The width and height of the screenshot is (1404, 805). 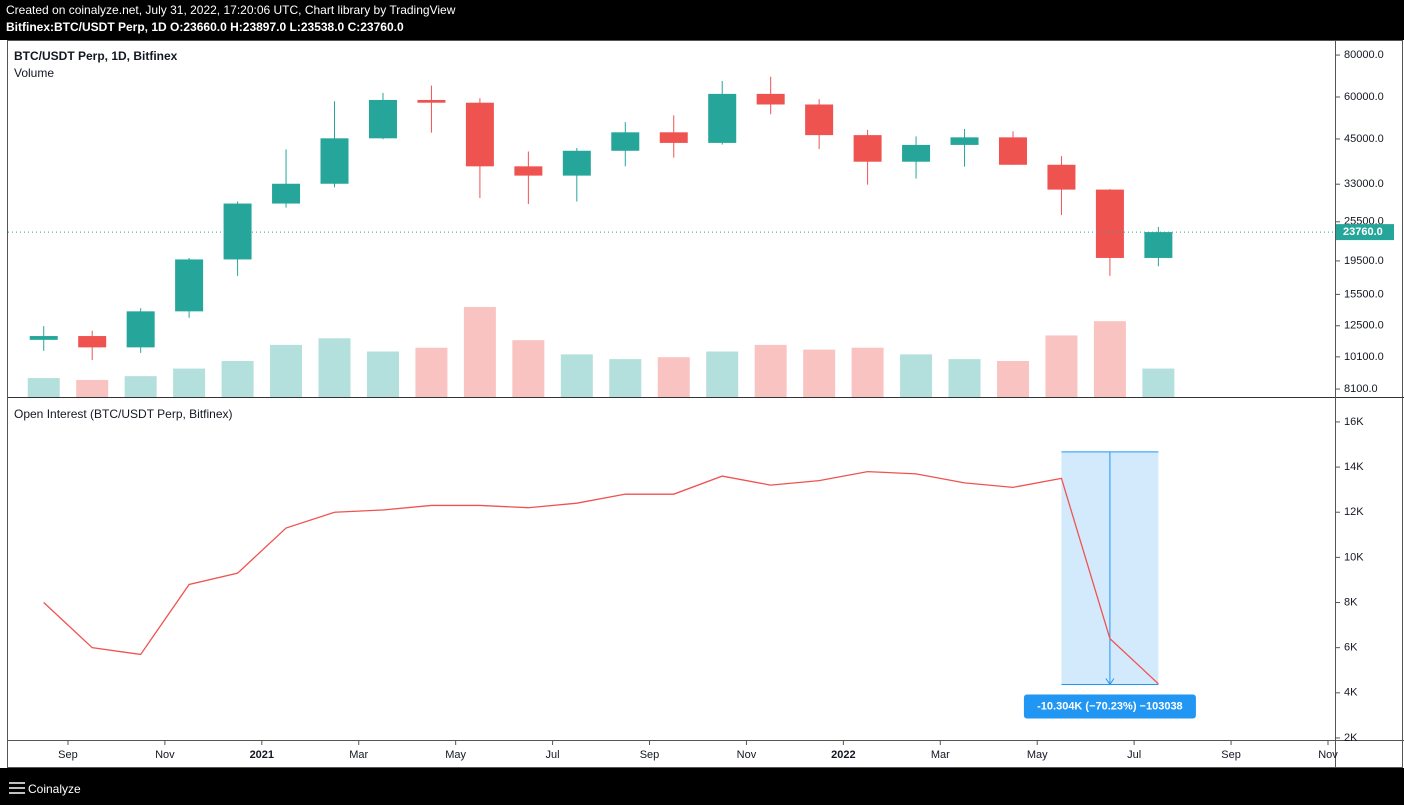 I want to click on last-price-tag, so click(x=1365, y=232).